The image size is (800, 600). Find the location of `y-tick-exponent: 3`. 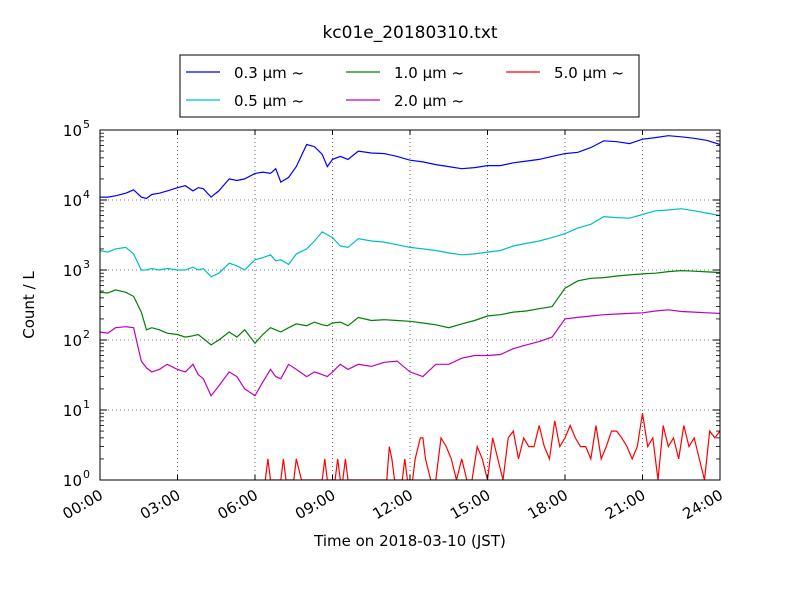

y-tick-exponent: 3 is located at coordinates (86, 264).